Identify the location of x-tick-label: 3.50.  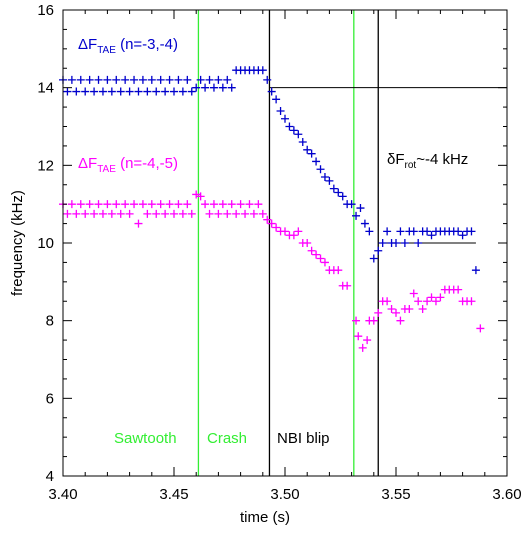
(284, 494).